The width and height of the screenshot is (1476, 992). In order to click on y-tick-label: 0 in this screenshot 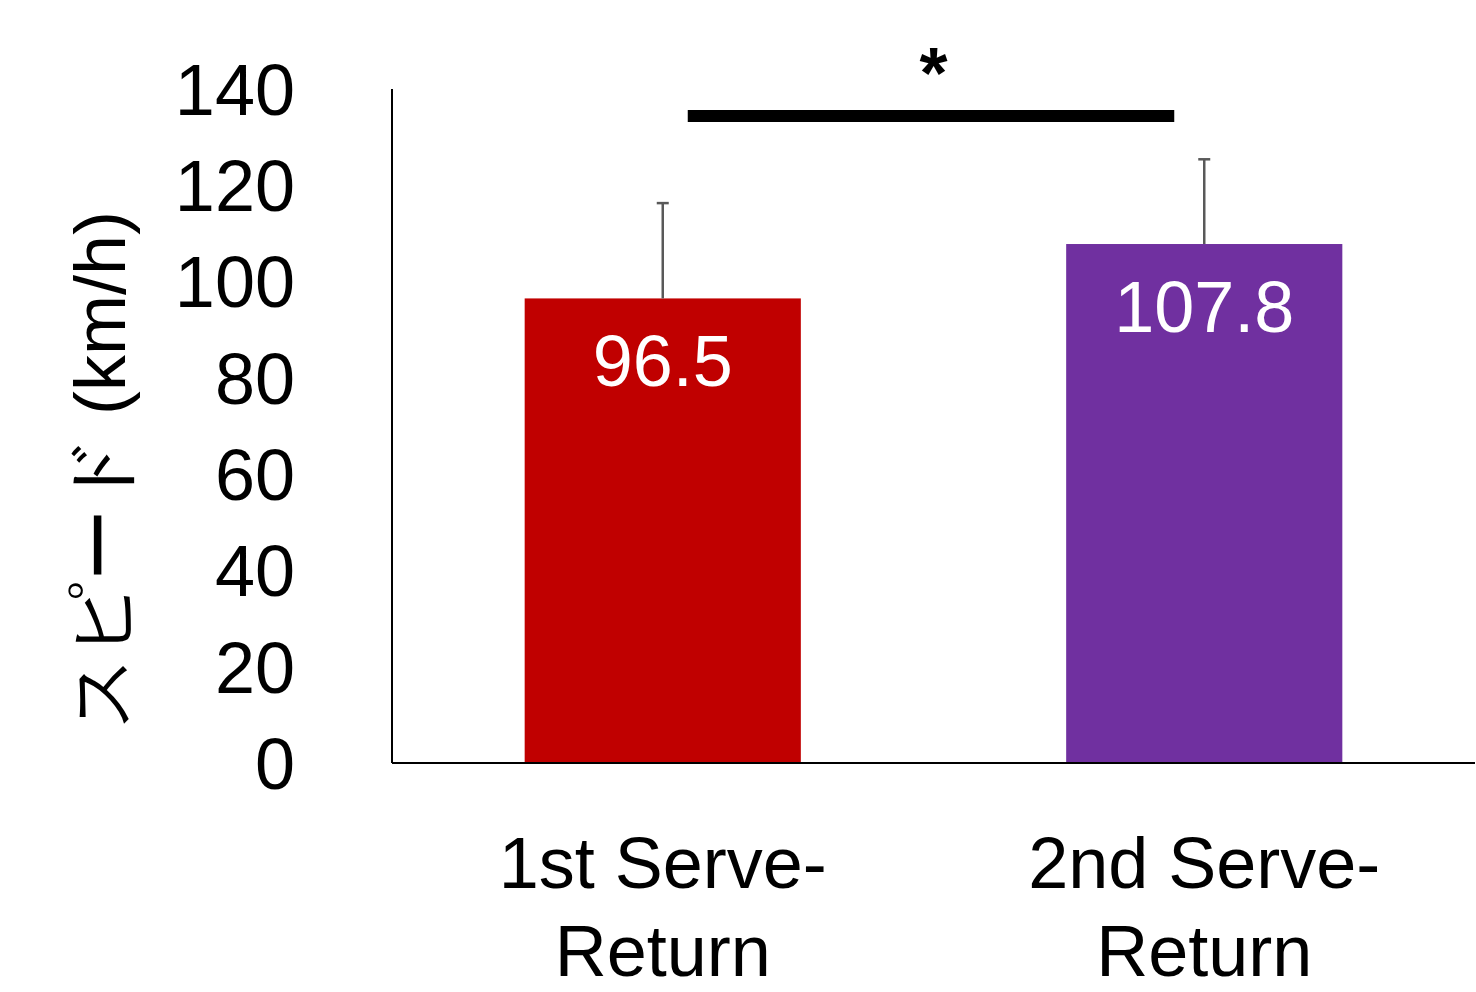, I will do `click(274, 763)`.